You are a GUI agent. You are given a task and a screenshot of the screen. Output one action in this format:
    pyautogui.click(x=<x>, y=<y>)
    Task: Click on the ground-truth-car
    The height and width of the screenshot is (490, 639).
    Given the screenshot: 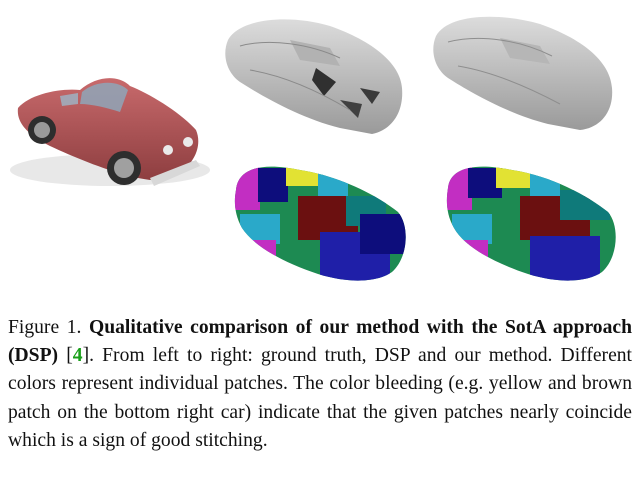 What is the action you would take?
    pyautogui.click(x=110, y=132)
    